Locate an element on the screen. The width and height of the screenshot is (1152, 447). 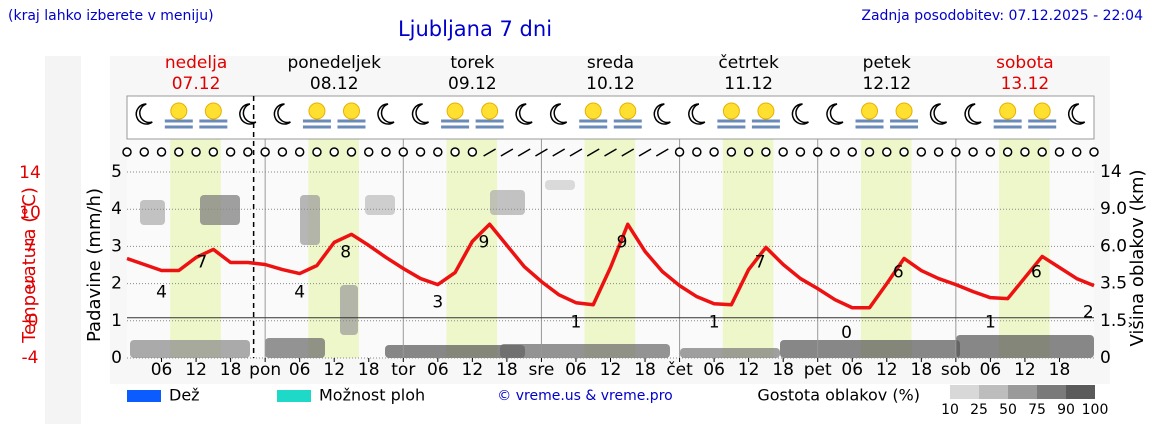
precip-tick-label: 1 is located at coordinates (116, 321).